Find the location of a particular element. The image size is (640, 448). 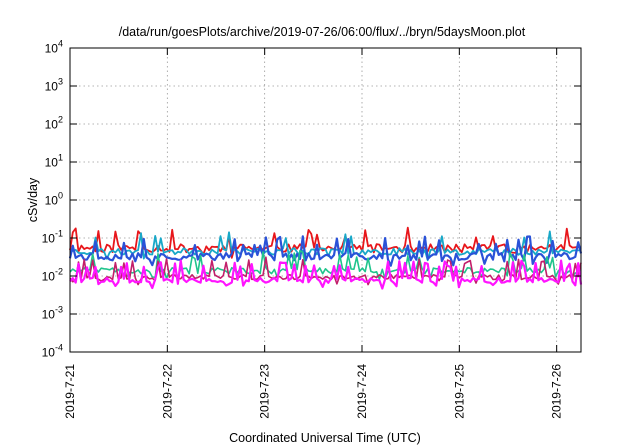

x-tick-label: 2019-7-24 is located at coordinates (362, 391).